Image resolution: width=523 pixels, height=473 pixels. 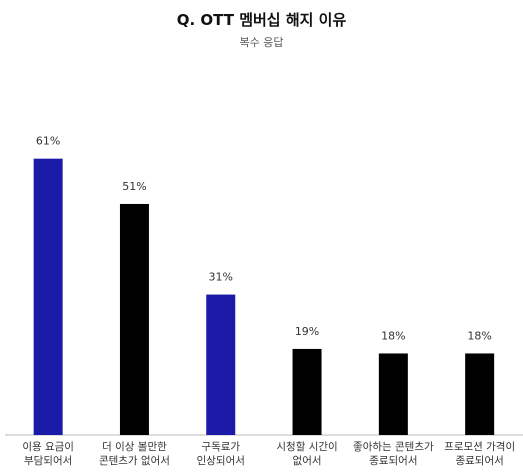 I want to click on data-label-4: 19%, so click(x=307, y=331).